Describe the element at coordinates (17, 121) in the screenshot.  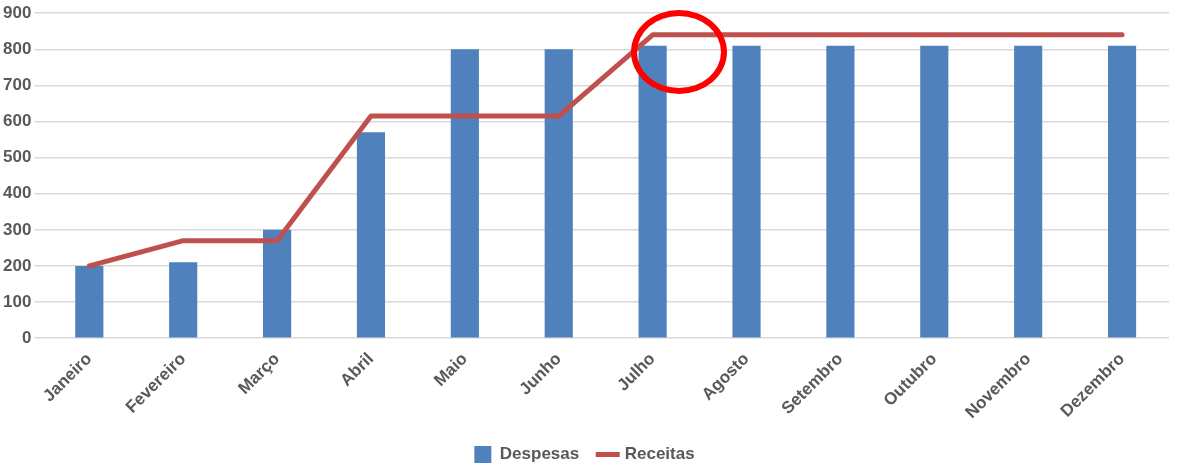
I see `y-tick-label: 600` at that location.